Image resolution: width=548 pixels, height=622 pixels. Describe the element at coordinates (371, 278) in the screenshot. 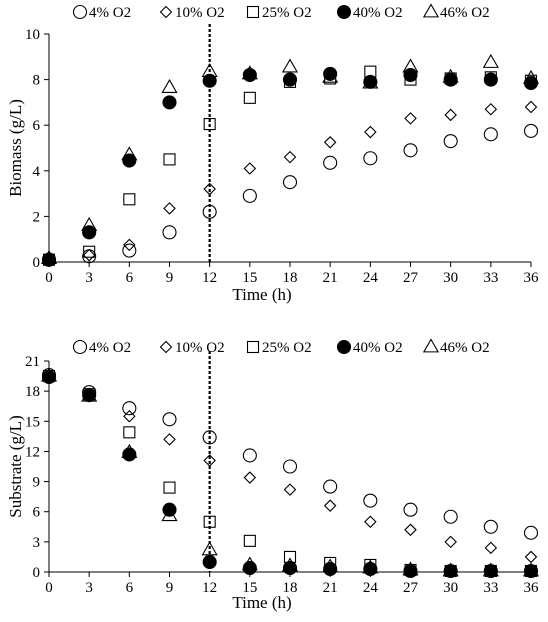

I see `x-tick-label: 24` at that location.